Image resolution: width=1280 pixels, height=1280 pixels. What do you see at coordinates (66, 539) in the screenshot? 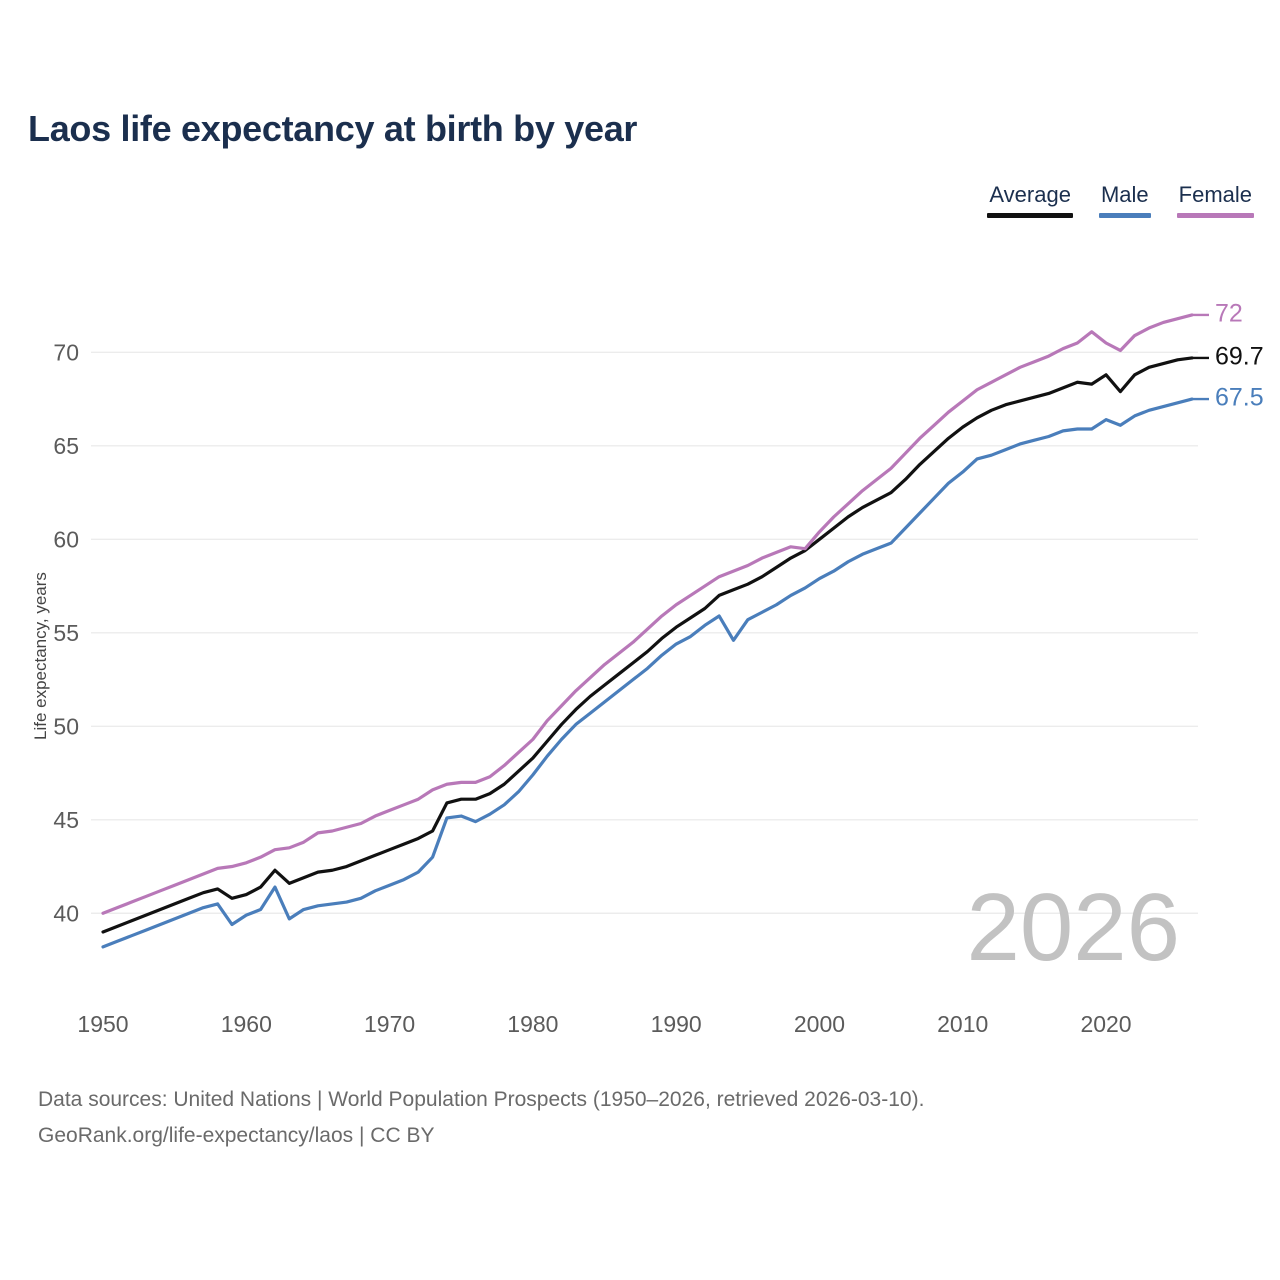
I see `y-tick-label-60: 60` at bounding box center [66, 539].